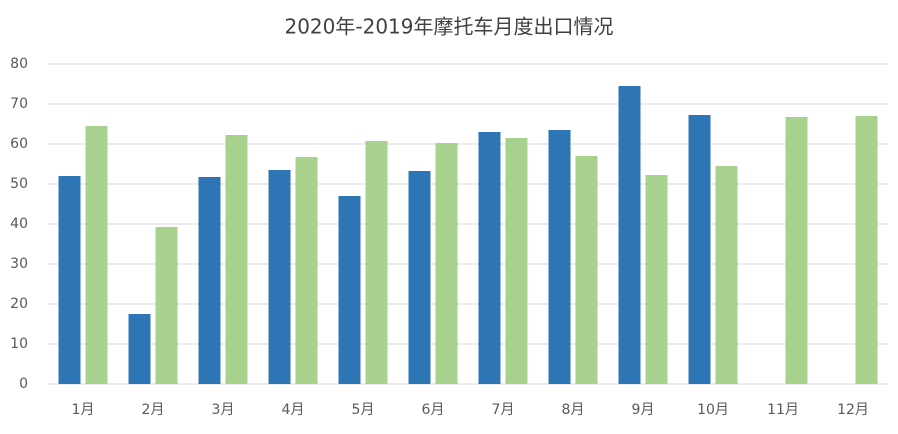 The image size is (898, 434). Describe the element at coordinates (293, 410) in the screenshot. I see `x-tick-label: 4月` at that location.